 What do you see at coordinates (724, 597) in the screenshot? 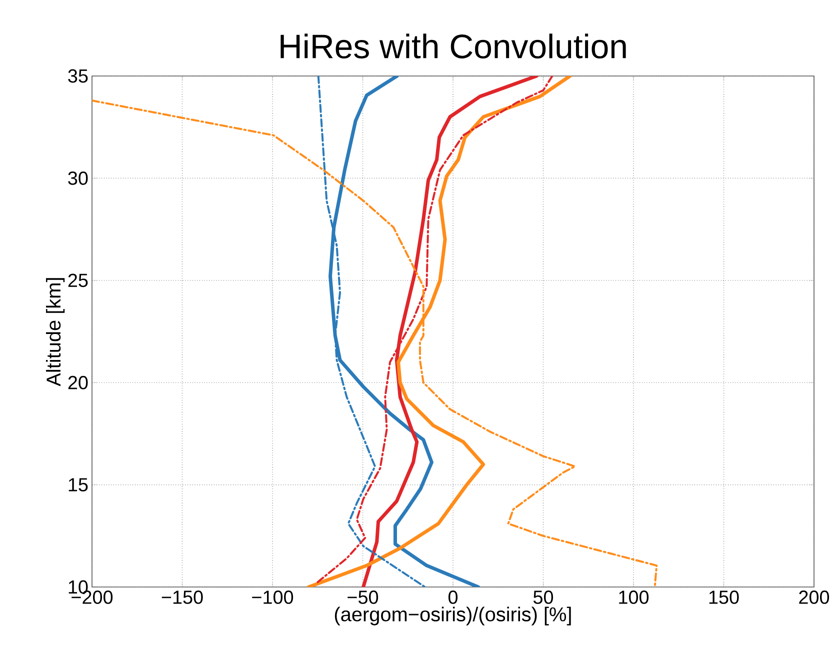
I see `x-tick-label: 150` at bounding box center [724, 597].